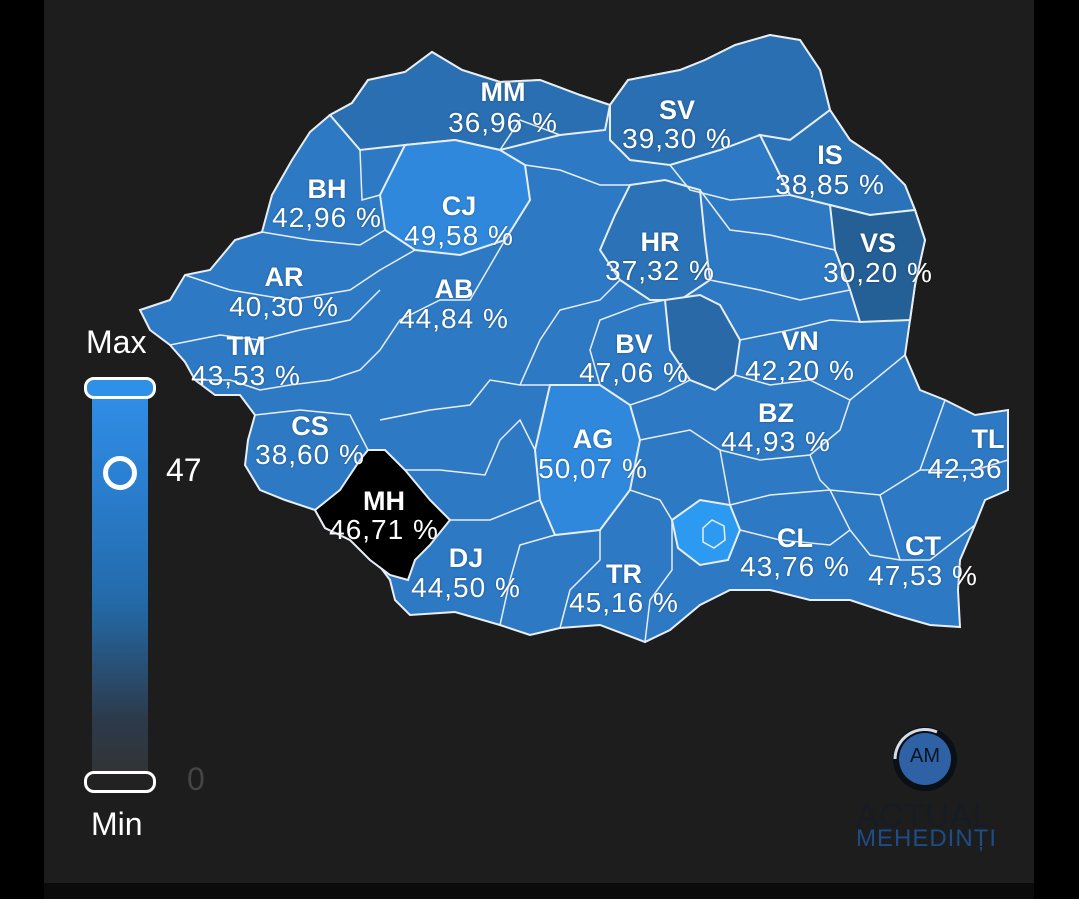 This screenshot has height=899, width=1079. I want to click on county-value-dj: 44,50 %, so click(466, 587).